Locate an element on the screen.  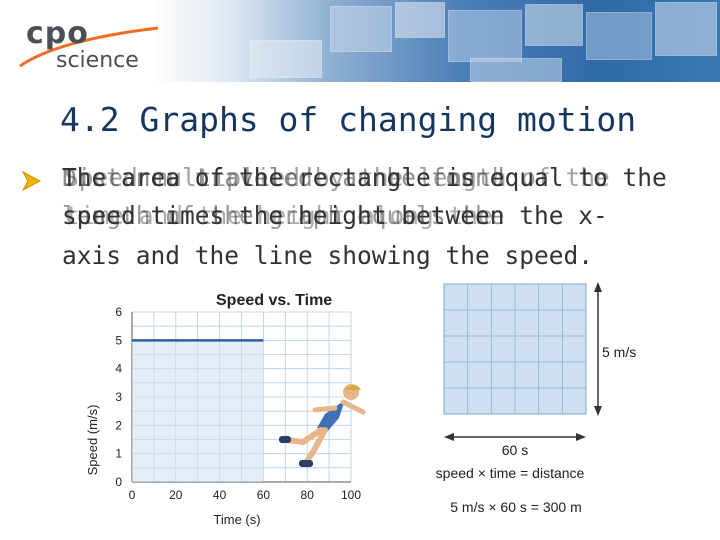
chart-title: Speed vs. Time is located at coordinates (274, 300).